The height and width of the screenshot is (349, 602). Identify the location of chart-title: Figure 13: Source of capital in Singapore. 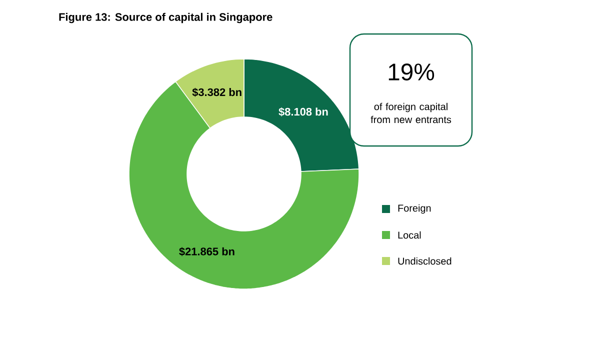
(165, 18).